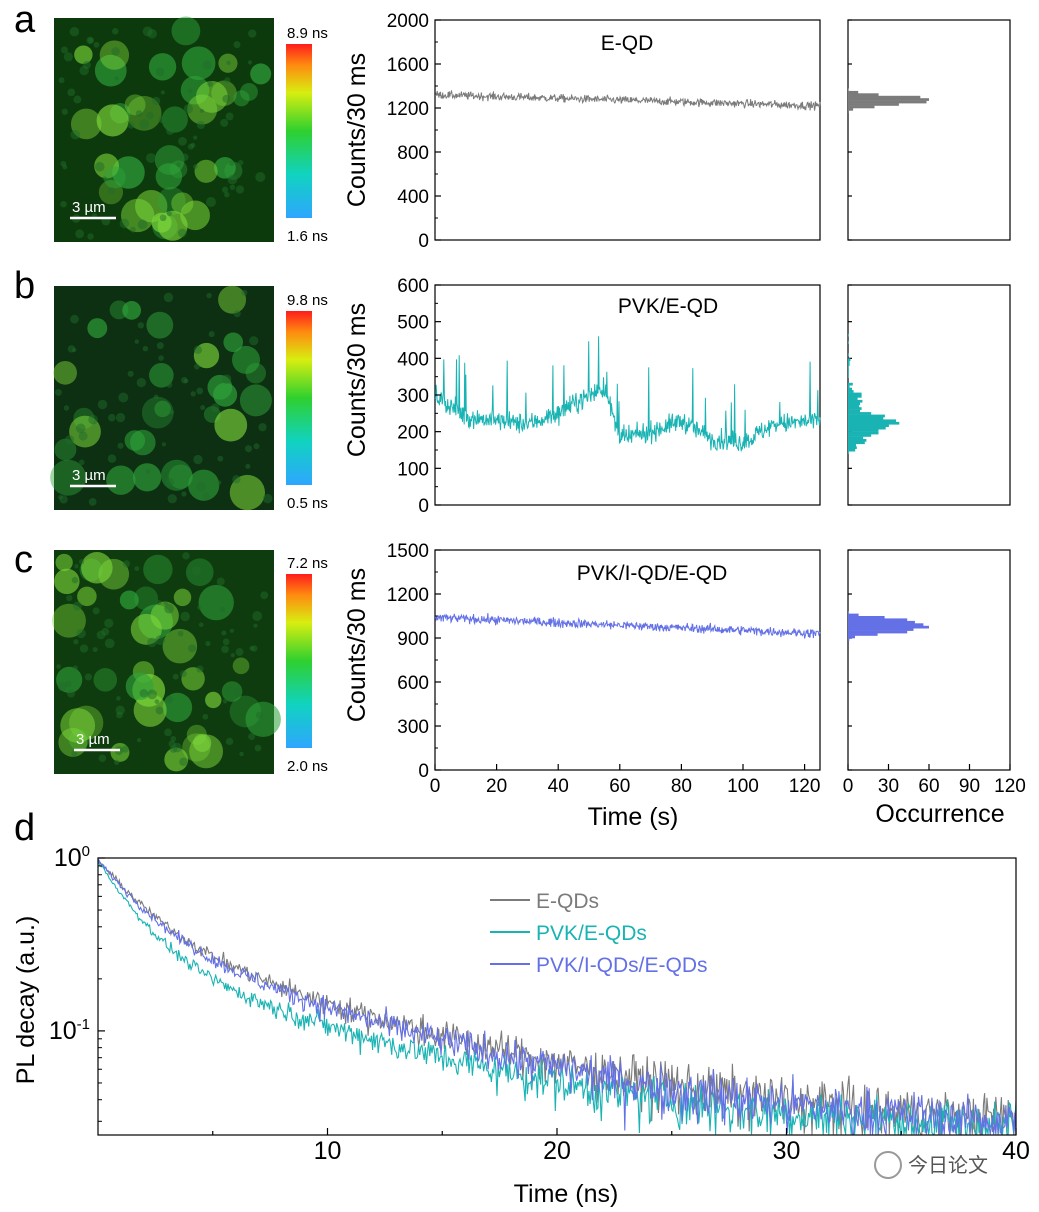 The height and width of the screenshot is (1212, 1039). Describe the element at coordinates (413, 469) in the screenshot. I see `ytick-label: 100` at that location.